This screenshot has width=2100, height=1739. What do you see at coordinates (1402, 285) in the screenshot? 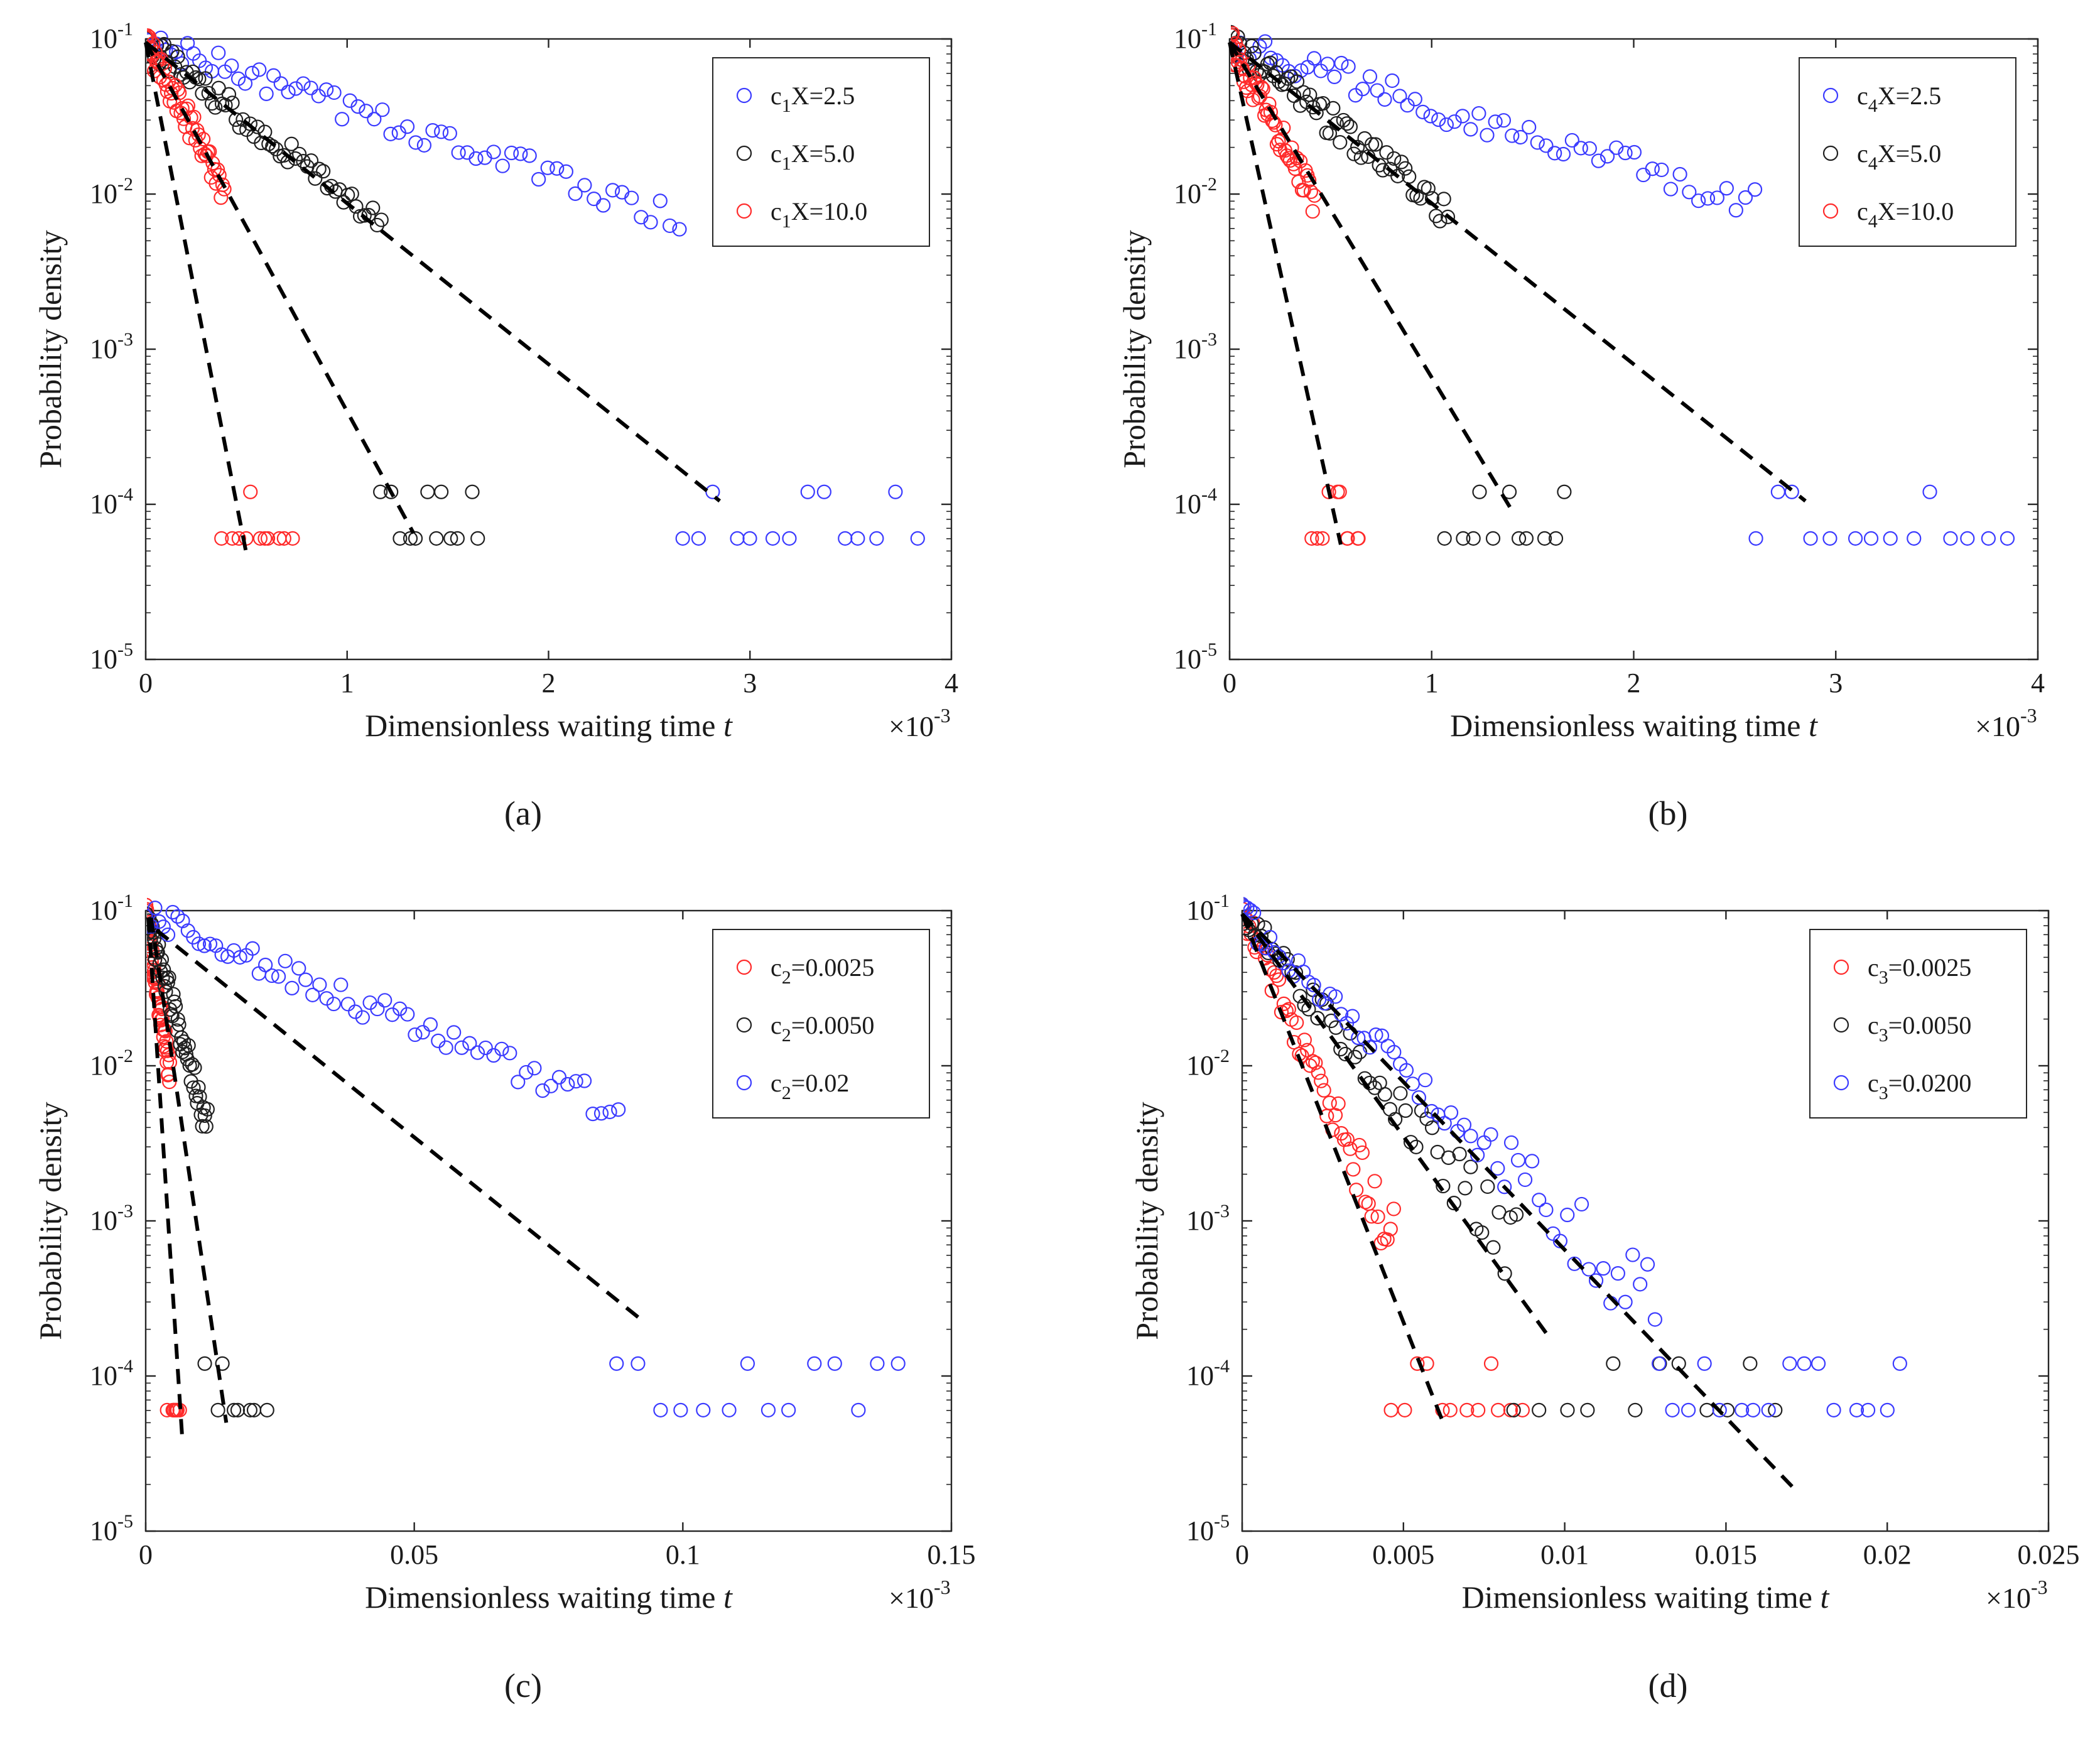
I see `series-c4X=5.0` at bounding box center [1402, 285].